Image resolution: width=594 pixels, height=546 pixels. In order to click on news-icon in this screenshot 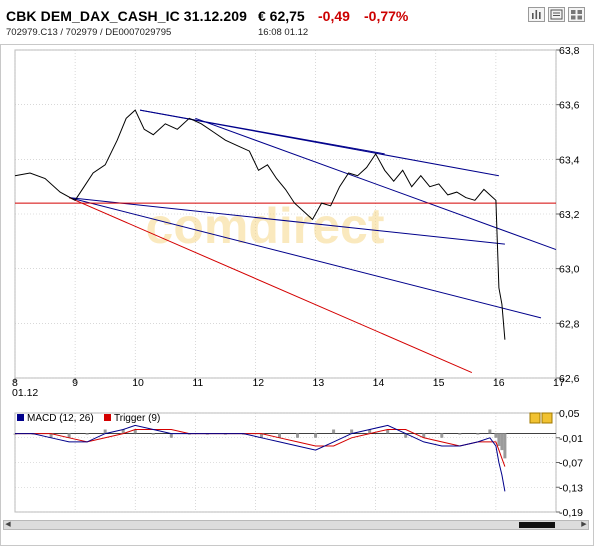, I will do `click(556, 14)`.